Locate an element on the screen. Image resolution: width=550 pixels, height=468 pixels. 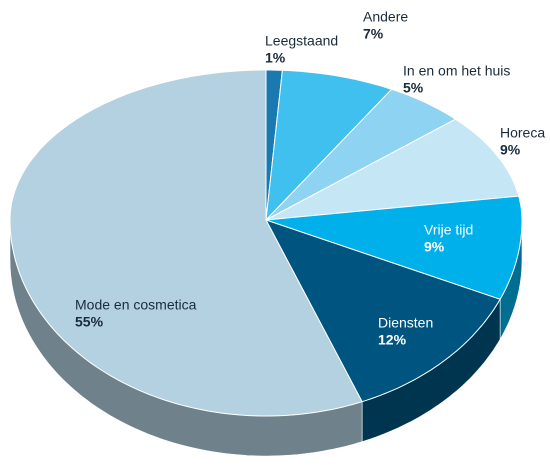
slice-label: In en om het huis is located at coordinates (456, 71).